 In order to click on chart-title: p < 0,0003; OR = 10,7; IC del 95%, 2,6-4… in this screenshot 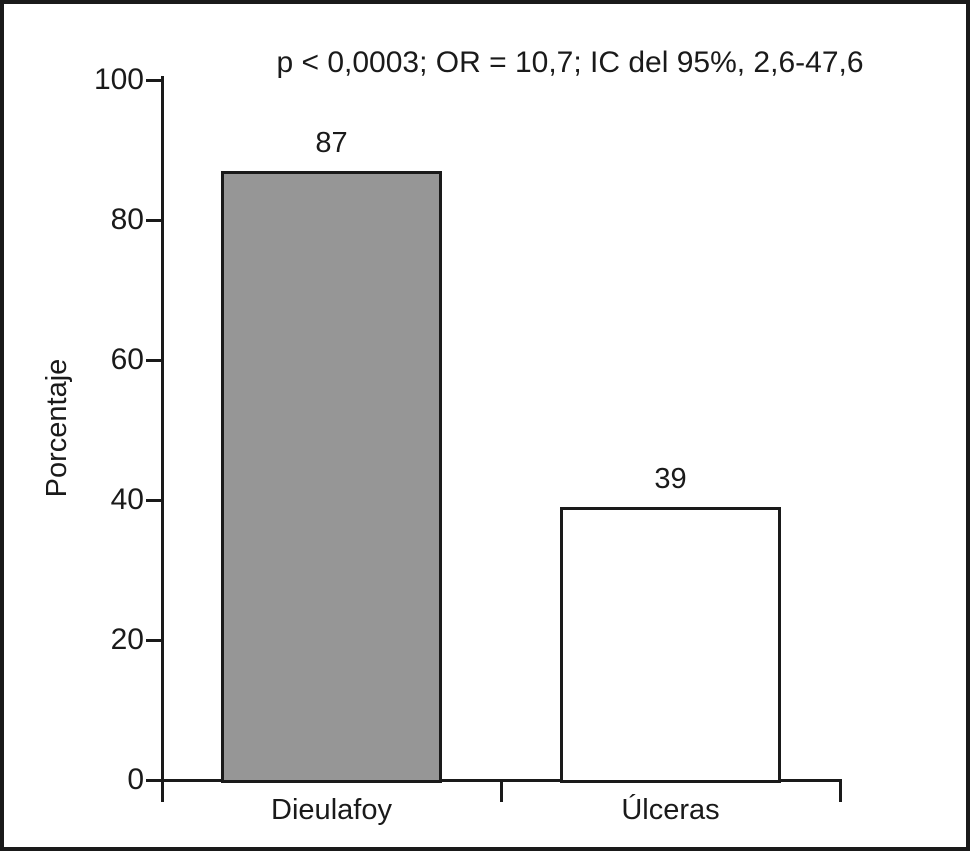, I will do `click(570, 62)`.